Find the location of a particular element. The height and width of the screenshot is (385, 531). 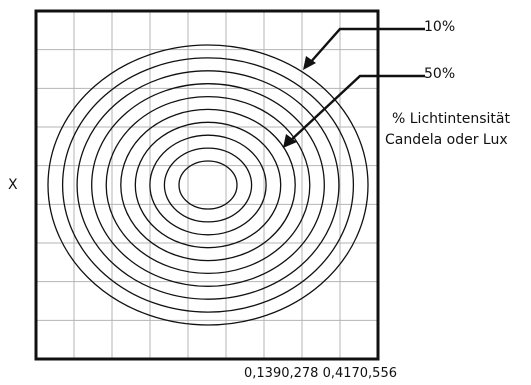

arrowhead-50-icon is located at coordinates (290, 141).